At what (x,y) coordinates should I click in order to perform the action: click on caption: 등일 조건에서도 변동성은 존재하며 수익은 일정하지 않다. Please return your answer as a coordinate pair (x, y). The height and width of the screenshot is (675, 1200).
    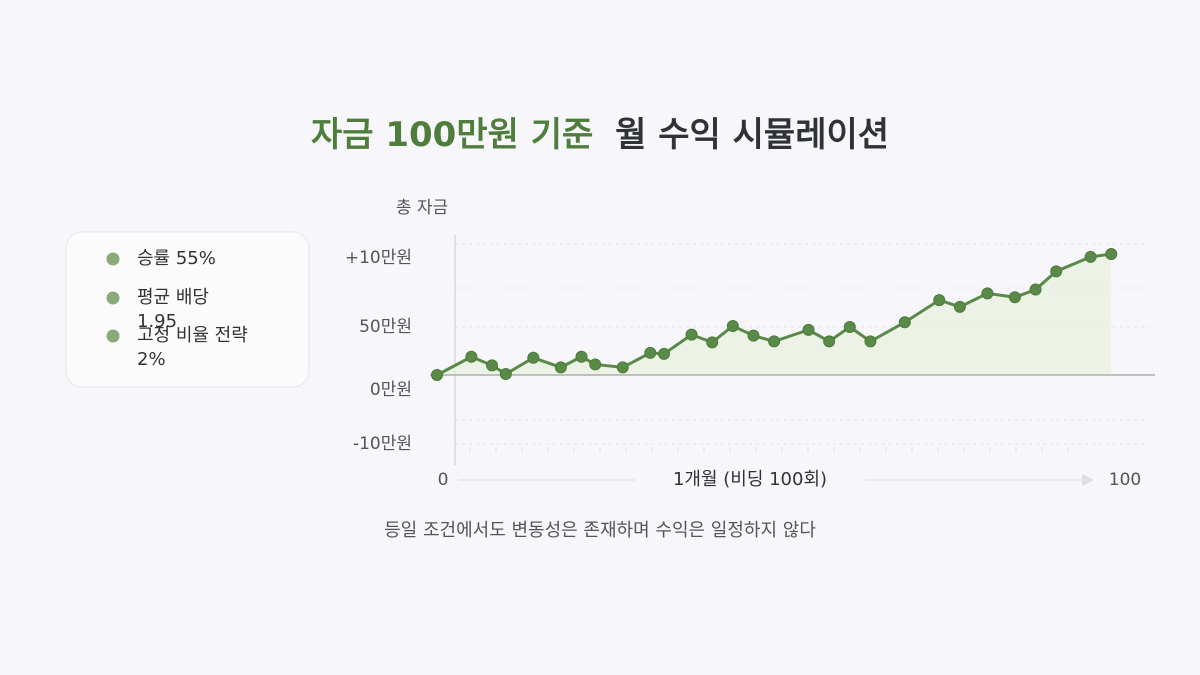
    Looking at the image, I should click on (600, 530).